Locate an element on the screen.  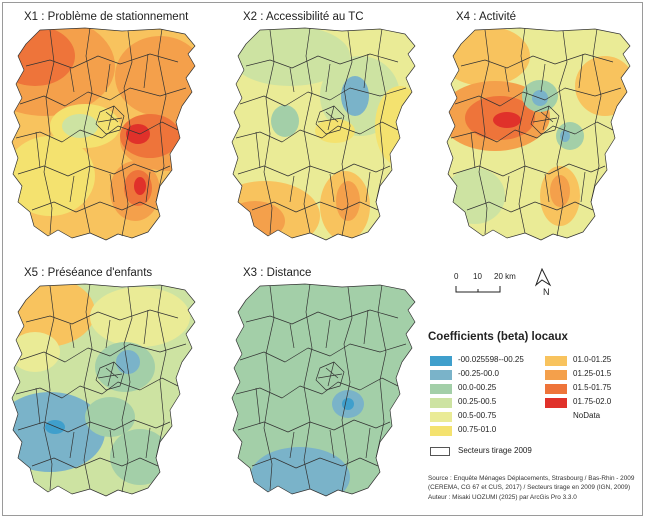
north-label: N is located at coordinates (546, 292).